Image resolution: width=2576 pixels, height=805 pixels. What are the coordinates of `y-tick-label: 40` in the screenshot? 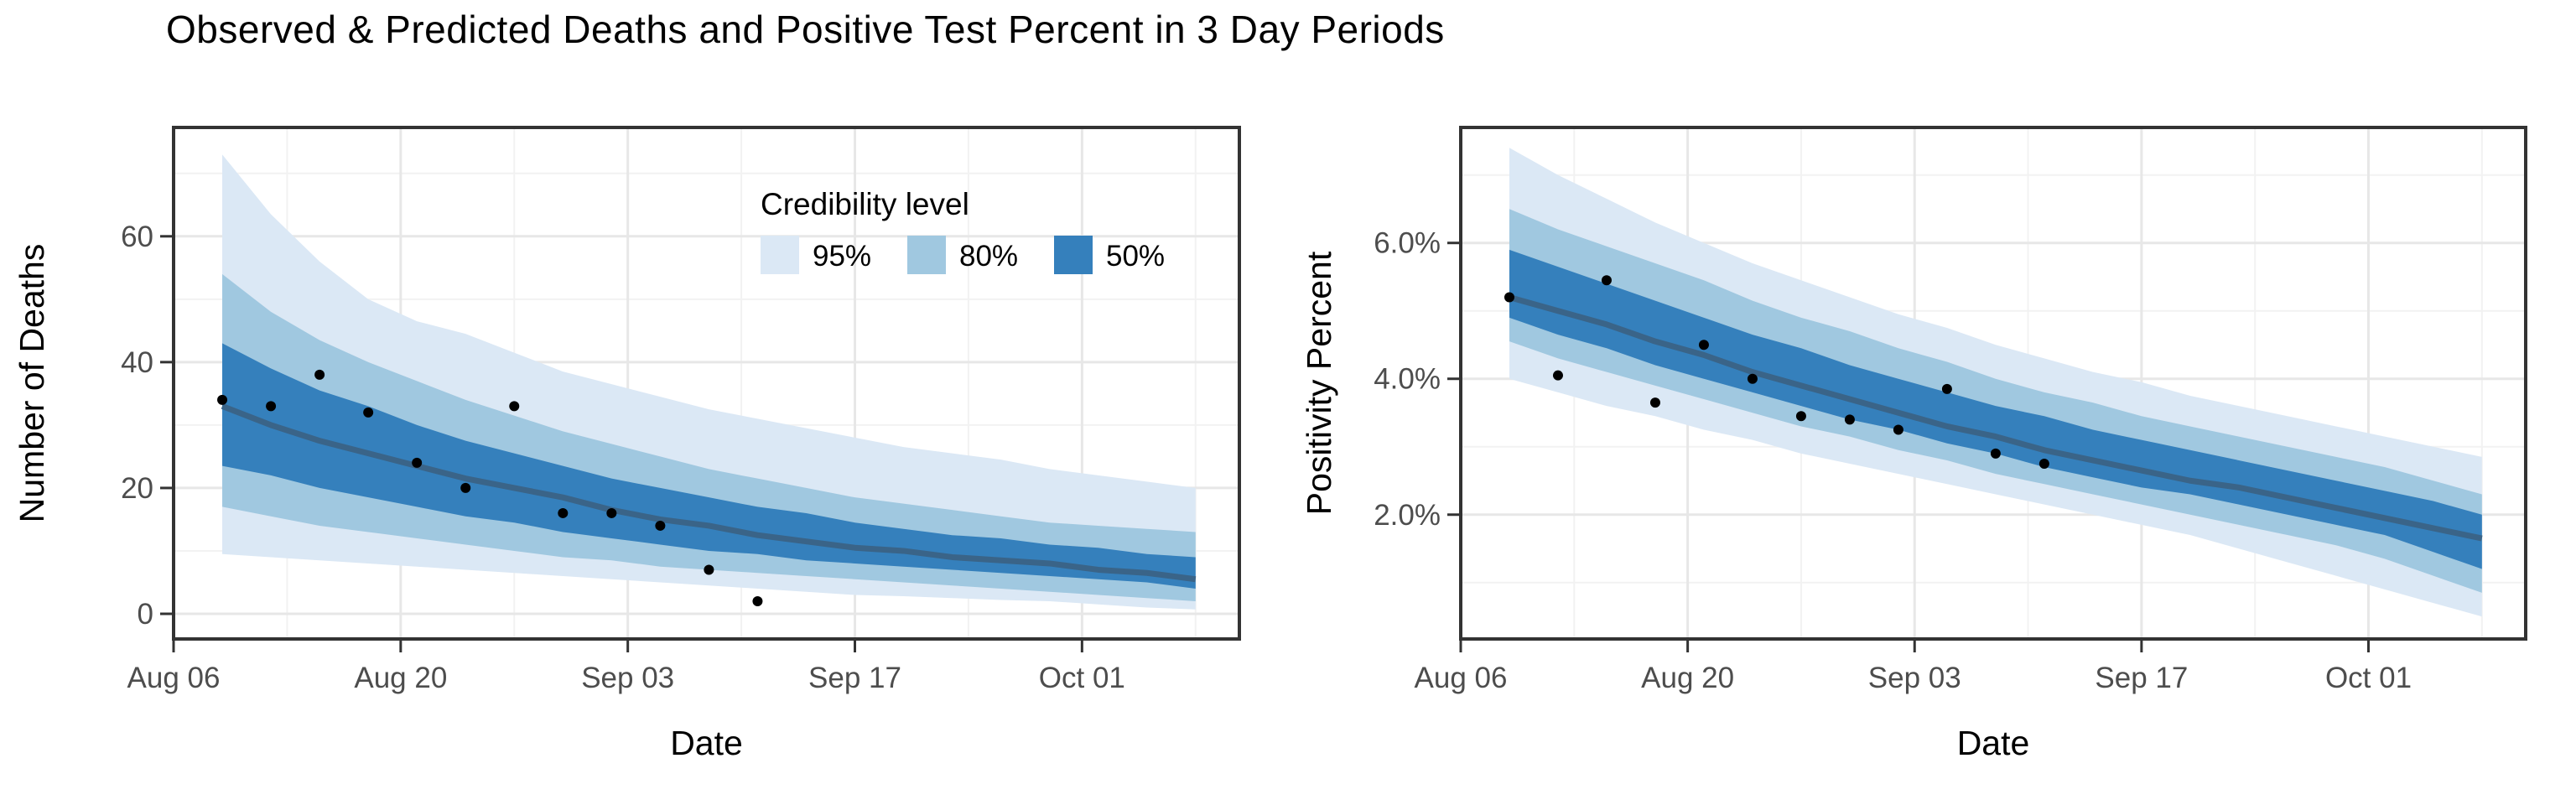 It's located at (137, 362).